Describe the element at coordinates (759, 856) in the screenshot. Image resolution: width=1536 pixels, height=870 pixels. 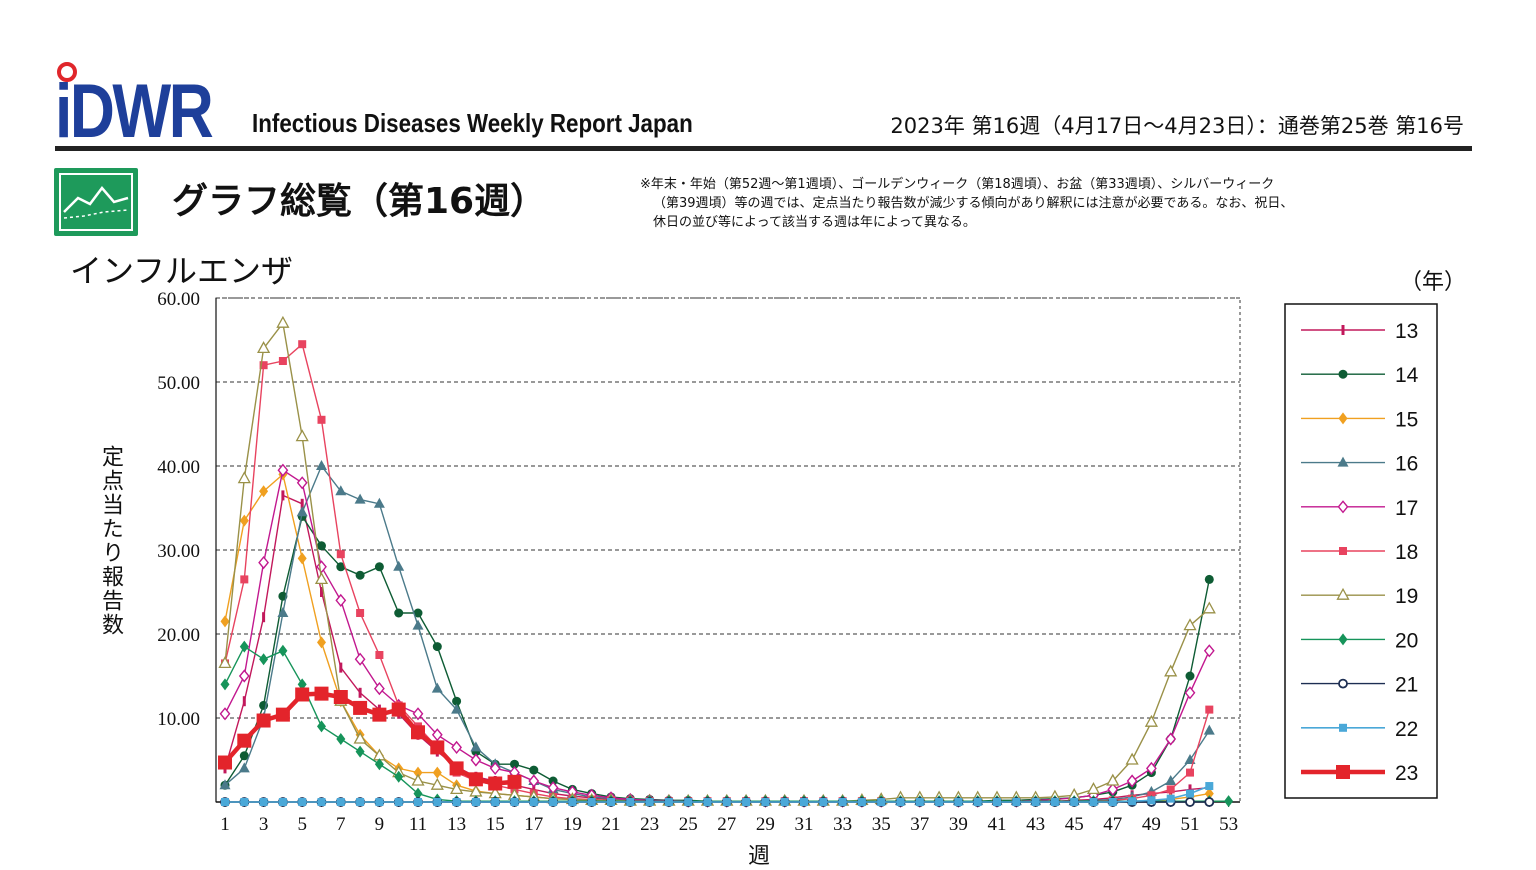
I see `x-axis-label: 週` at that location.